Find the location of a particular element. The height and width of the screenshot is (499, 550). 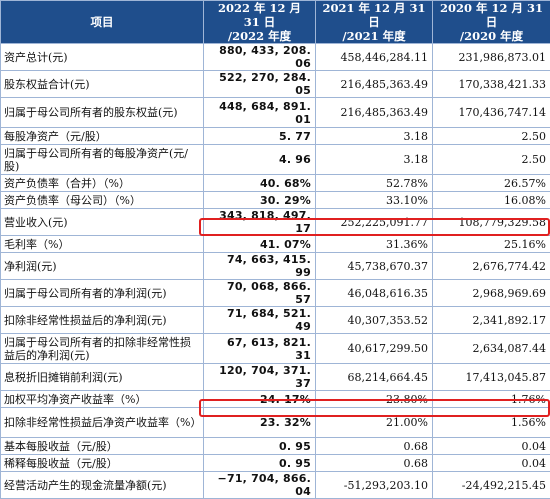

value-2021: -51,293,203.10 is located at coordinates (374, 485).